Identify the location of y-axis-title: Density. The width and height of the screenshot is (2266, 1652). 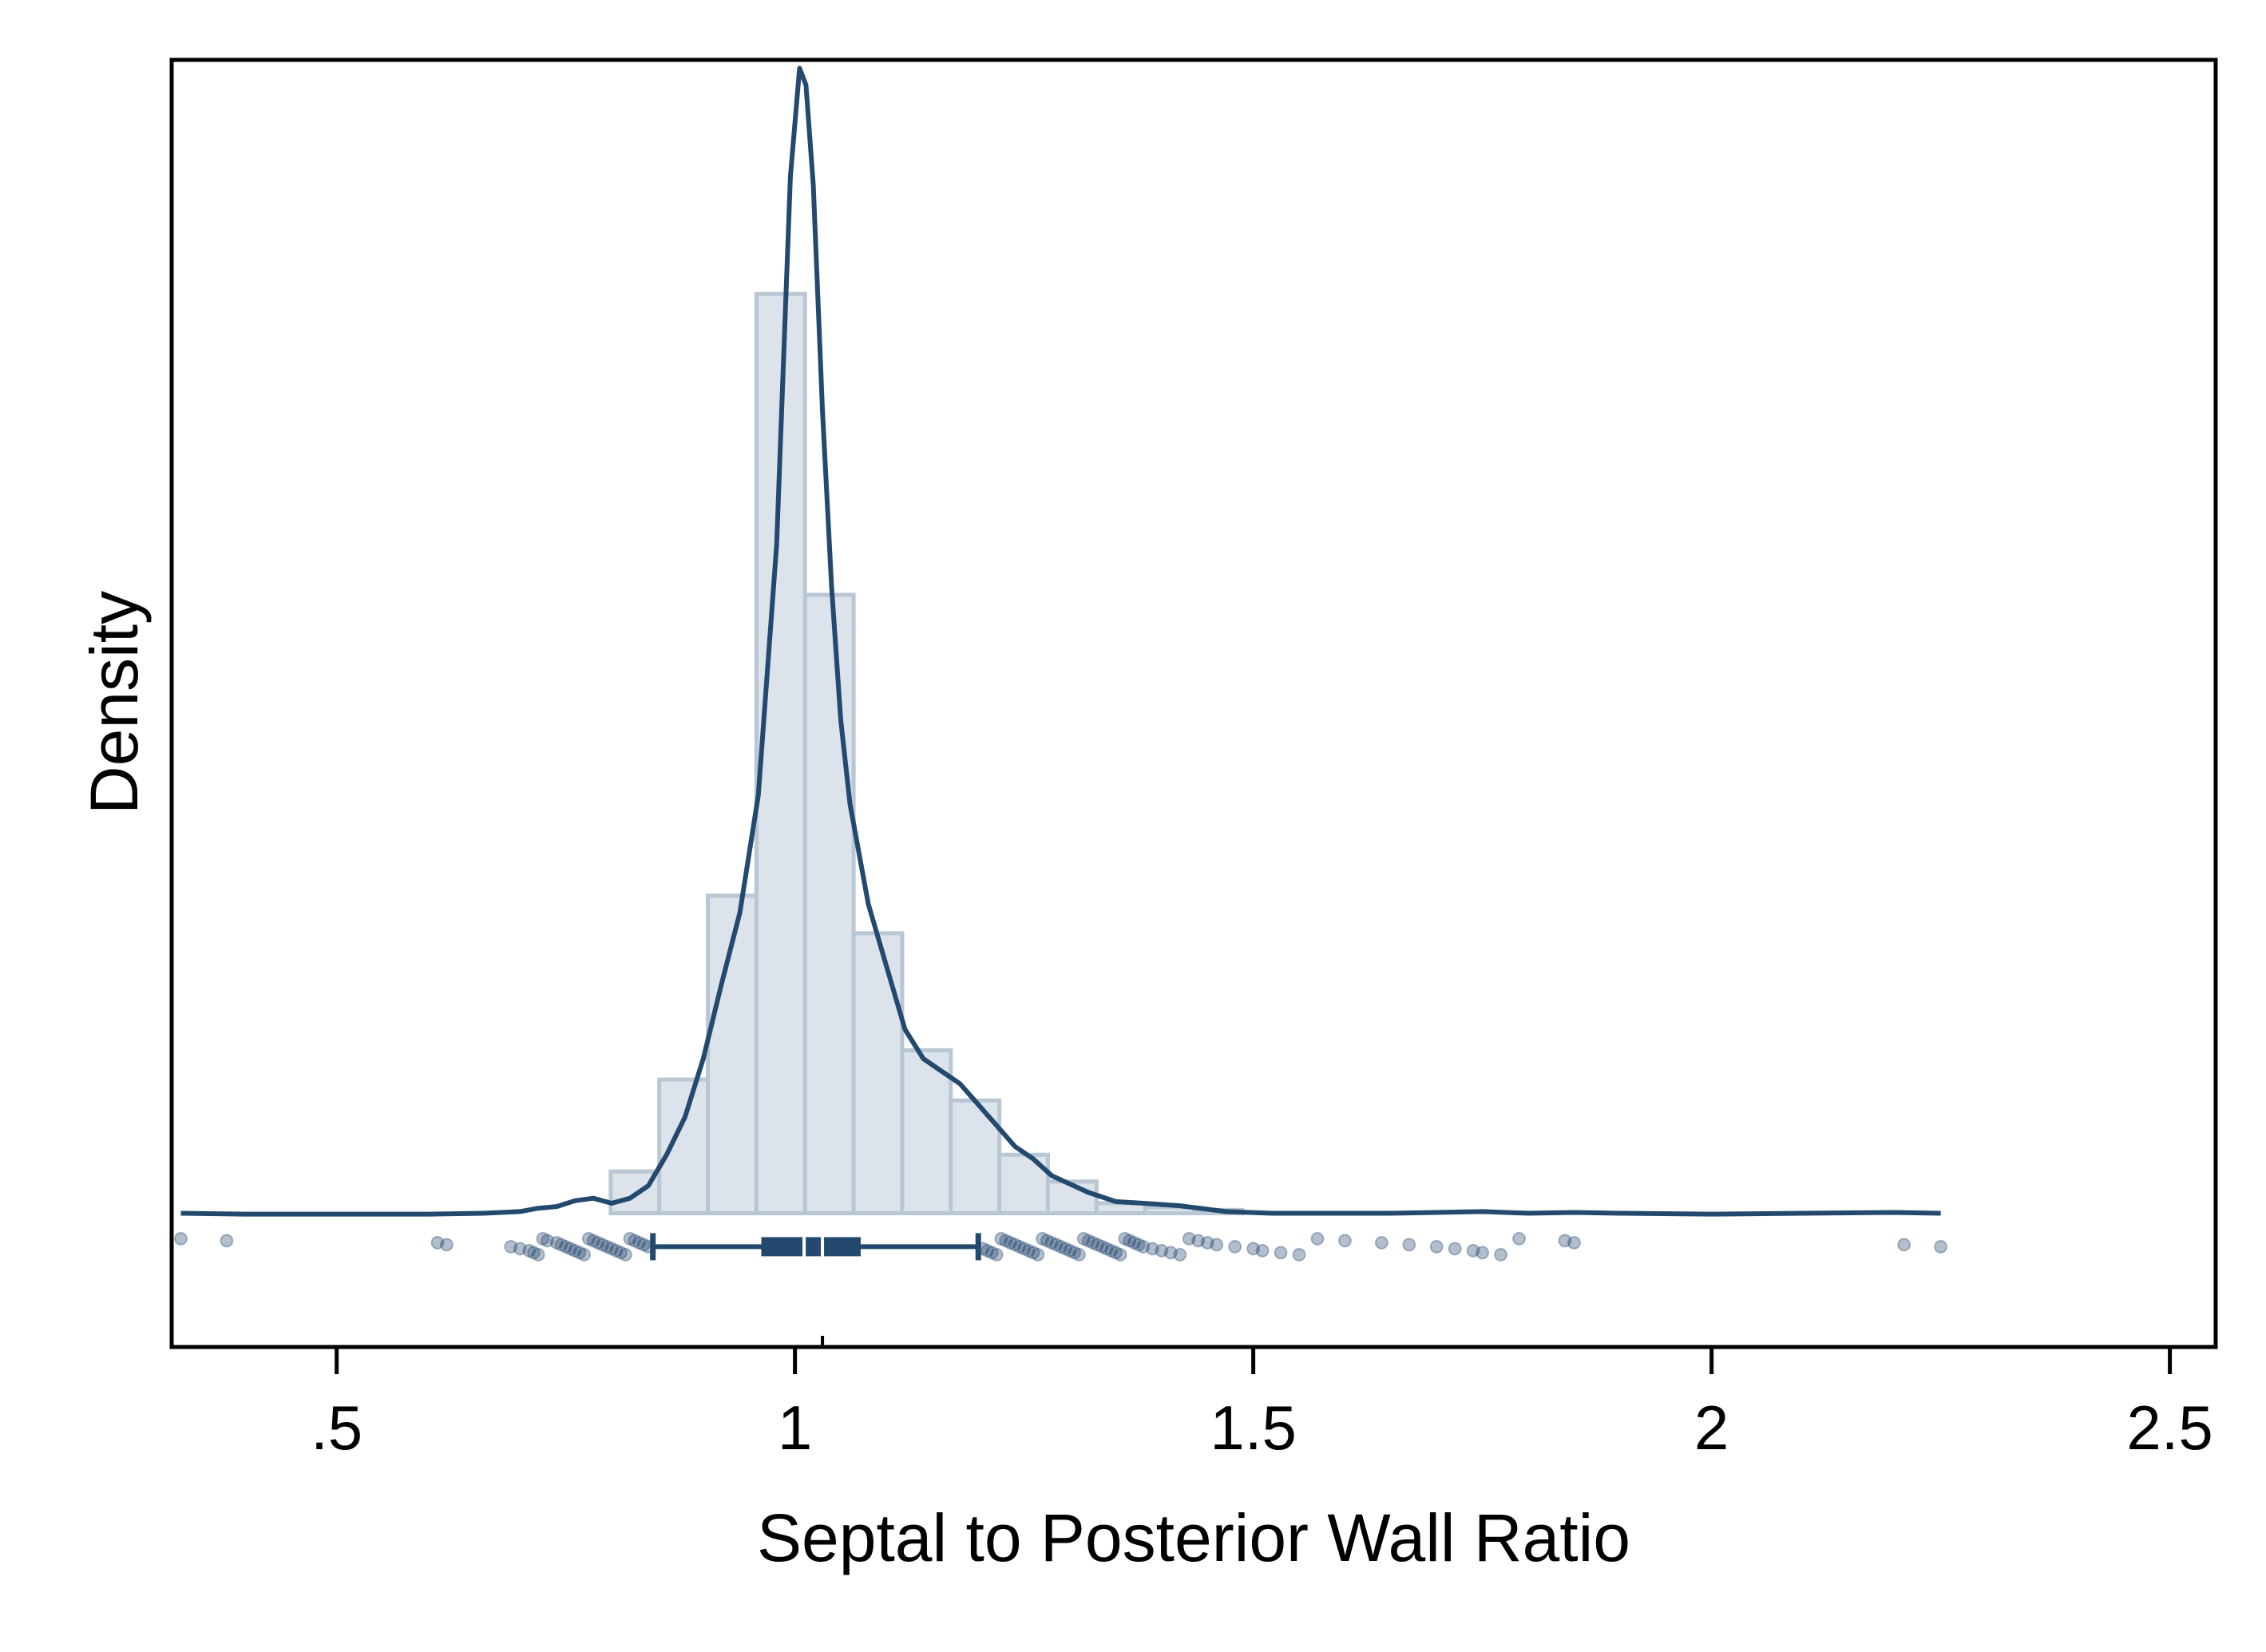
(114, 702).